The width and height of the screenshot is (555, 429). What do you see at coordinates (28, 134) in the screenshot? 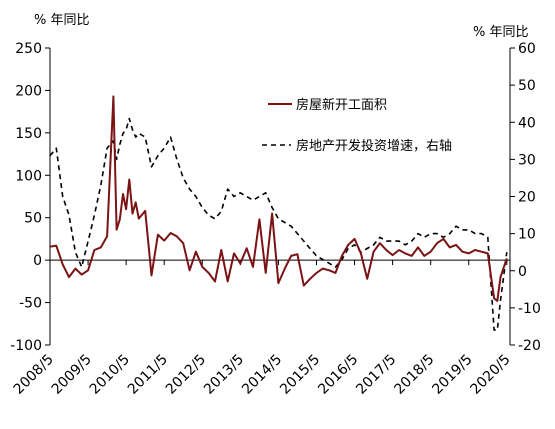
I see `left-y-tick-label: 150` at bounding box center [28, 134].